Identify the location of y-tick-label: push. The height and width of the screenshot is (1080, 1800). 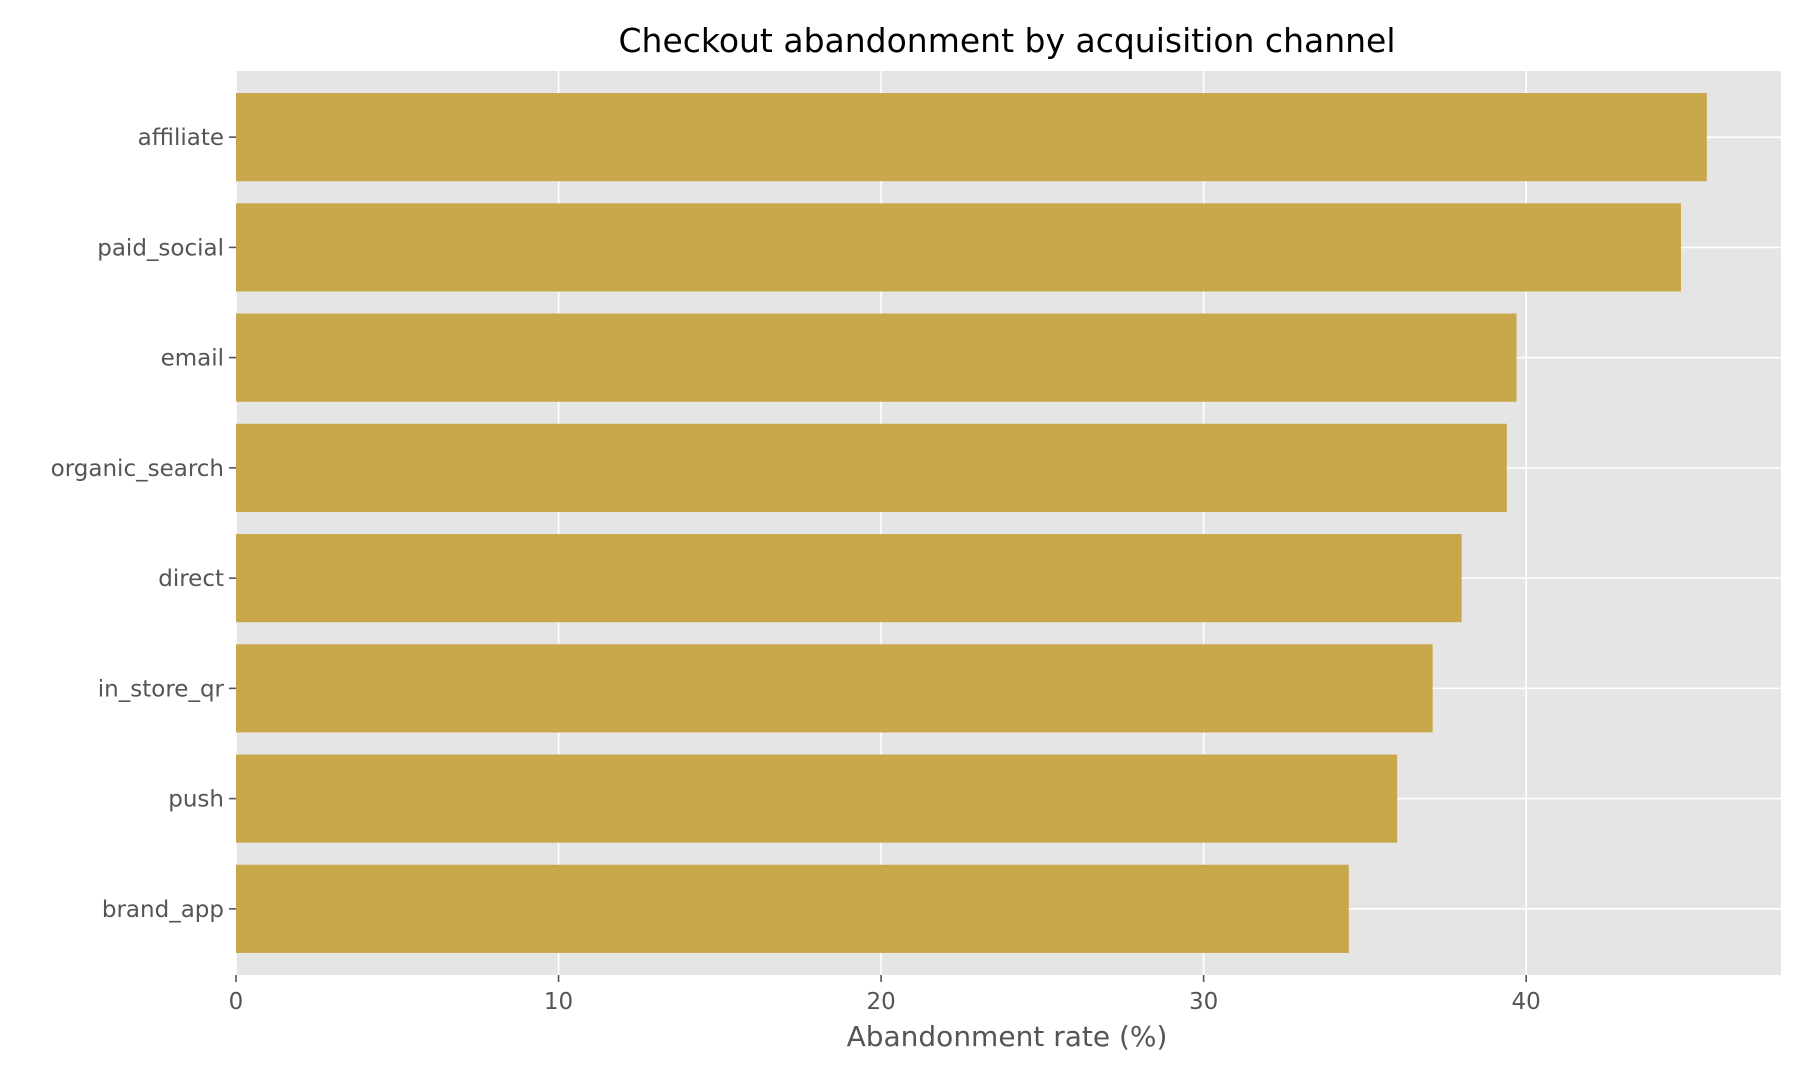
(196, 800).